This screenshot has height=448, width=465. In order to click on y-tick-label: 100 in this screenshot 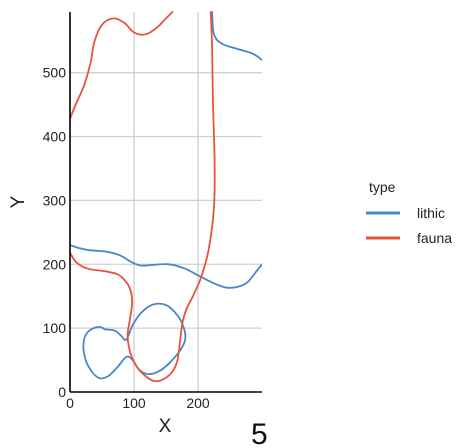, I will do `click(55, 328)`.